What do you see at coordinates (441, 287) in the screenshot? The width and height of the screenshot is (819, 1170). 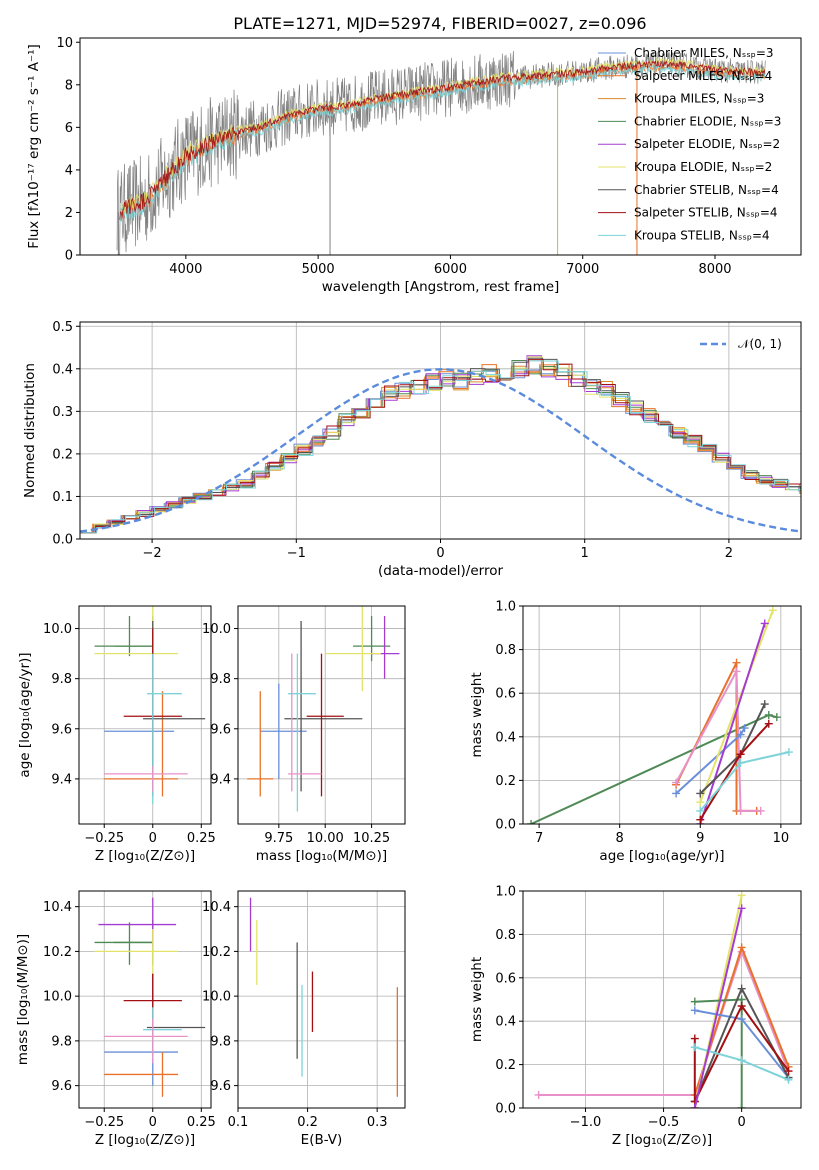 I see `x-axis-label: wavelength [Angstrom, rest frame]` at bounding box center [441, 287].